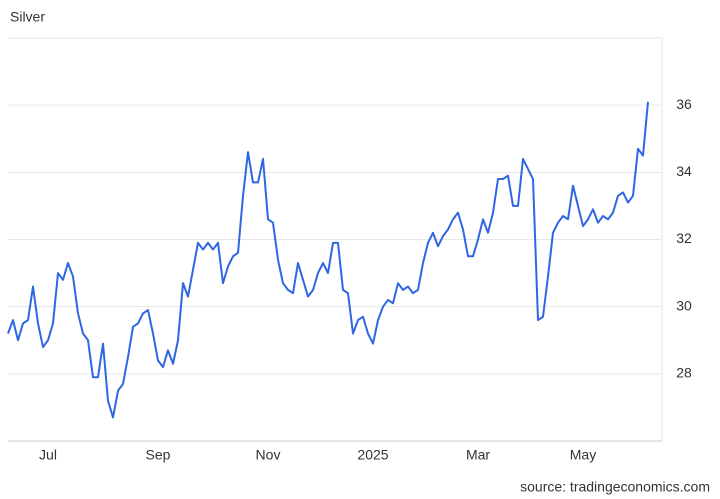 The image size is (720, 499). What do you see at coordinates (372, 455) in the screenshot?
I see `x-tick-label: 2025` at bounding box center [372, 455].